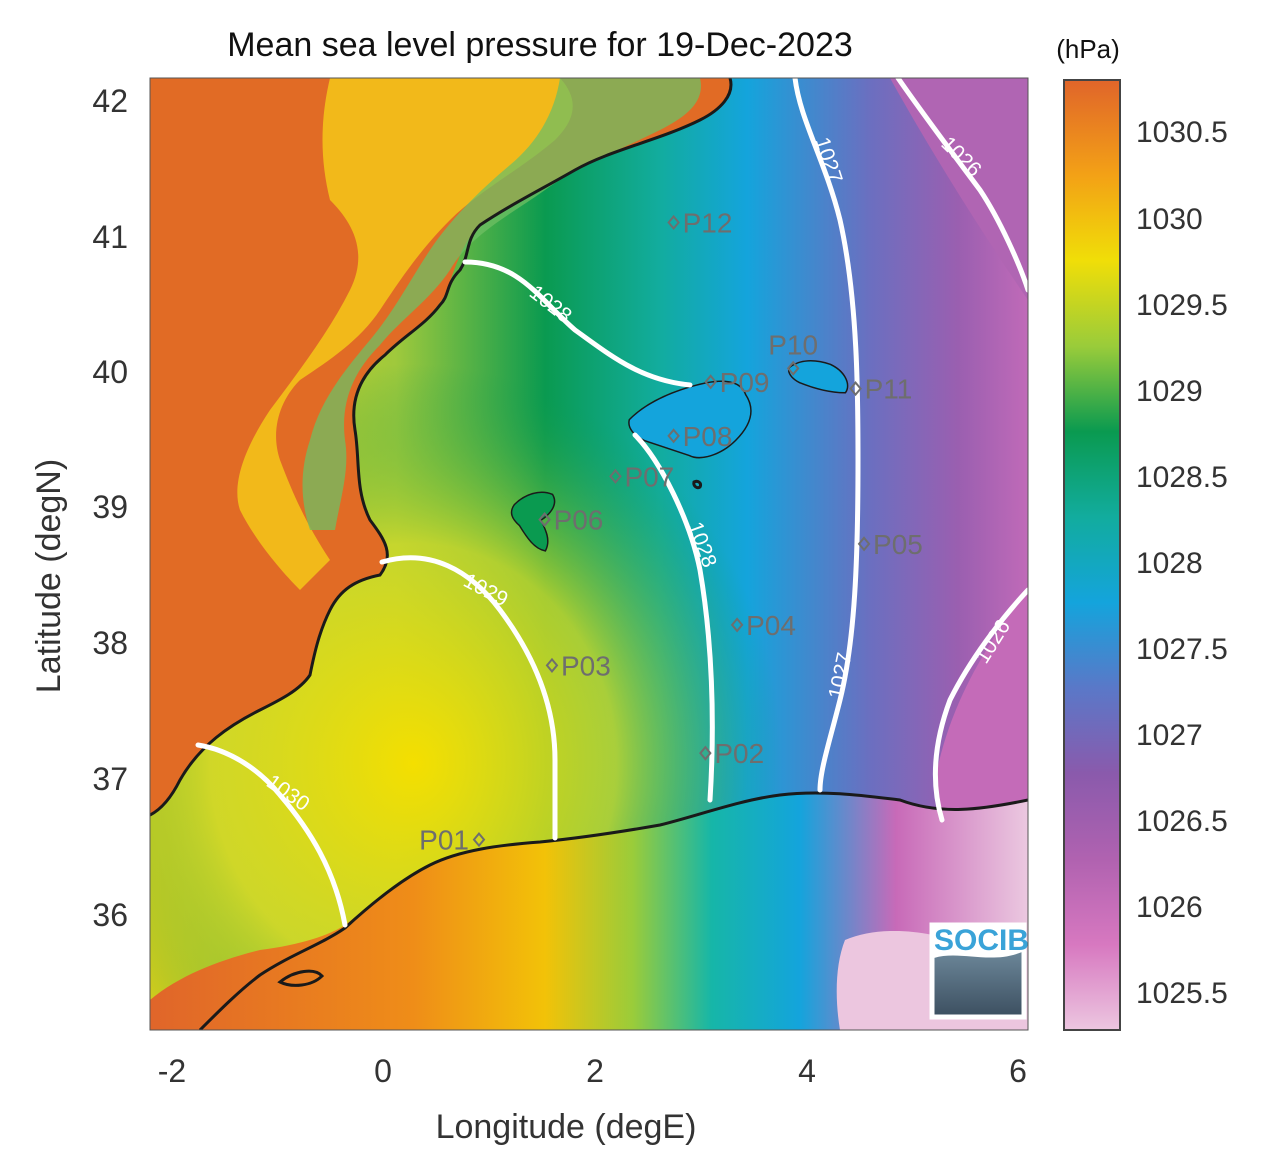  Describe the element at coordinates (818, 376) in the screenshot. I see `menorca-land` at that location.